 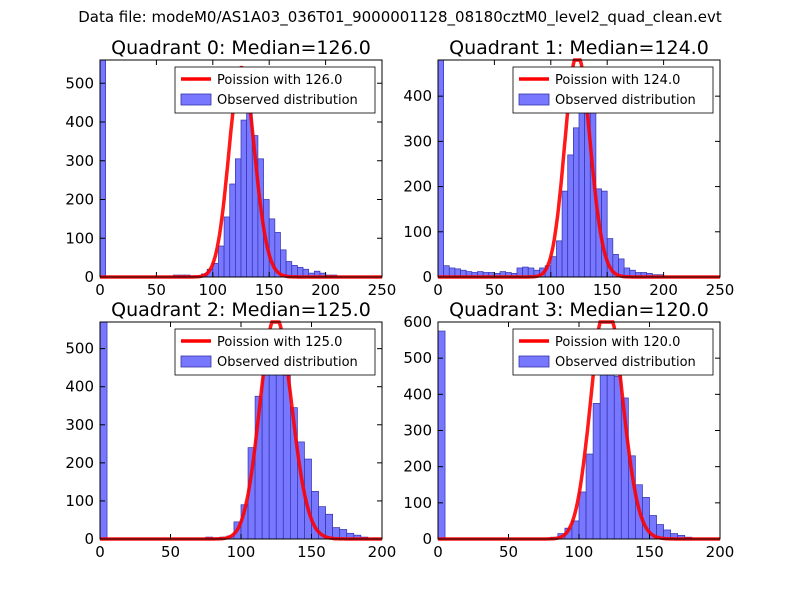 What do you see at coordinates (617, 80) in the screenshot?
I see `legend-poisson-label: Poission with 124.0` at bounding box center [617, 80].